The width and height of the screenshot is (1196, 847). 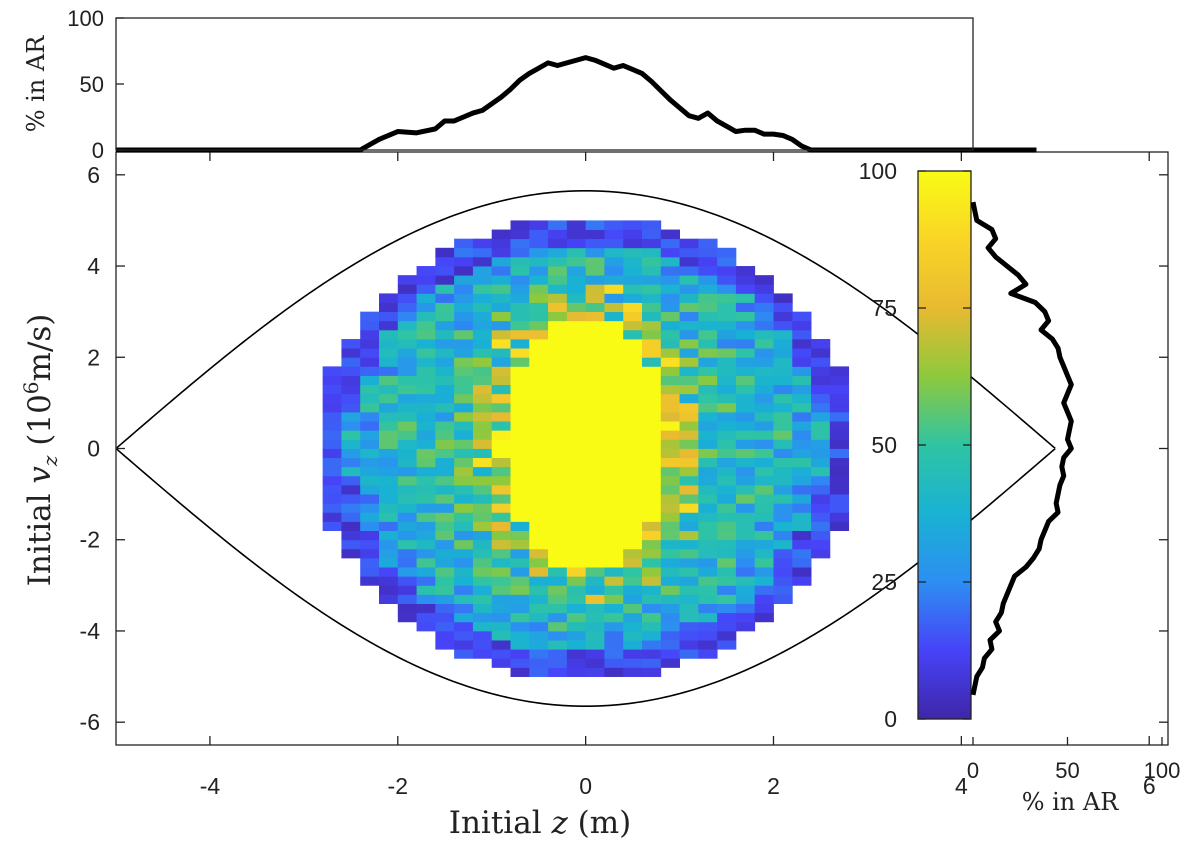 What do you see at coordinates (1071, 802) in the screenshot?
I see `right-x-axis-label: % in AR` at bounding box center [1071, 802].